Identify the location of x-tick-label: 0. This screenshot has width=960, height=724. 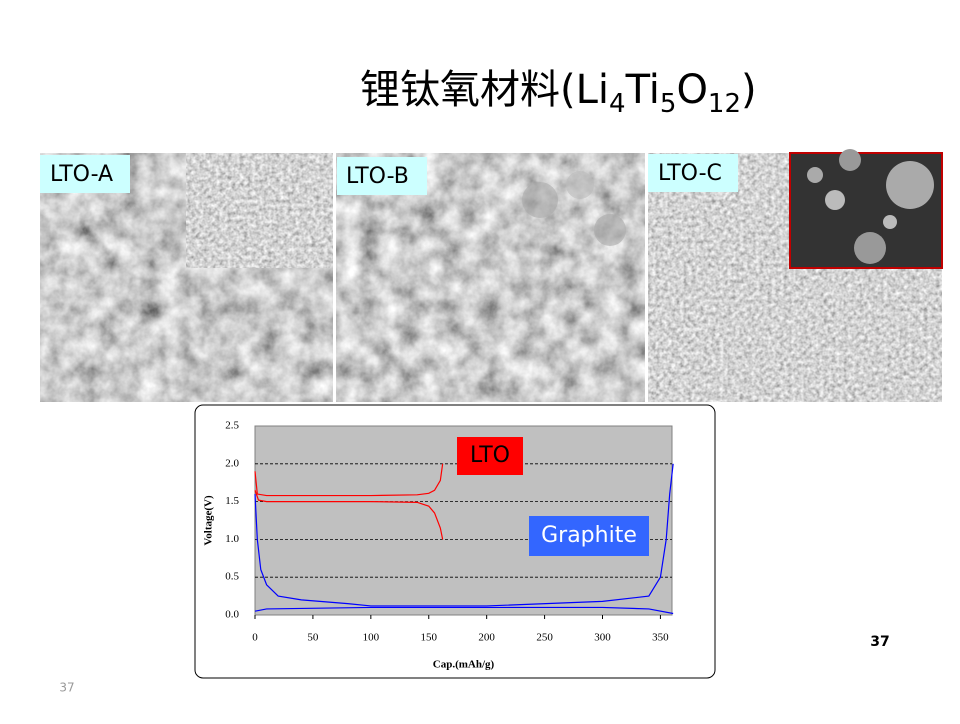
(255, 638).